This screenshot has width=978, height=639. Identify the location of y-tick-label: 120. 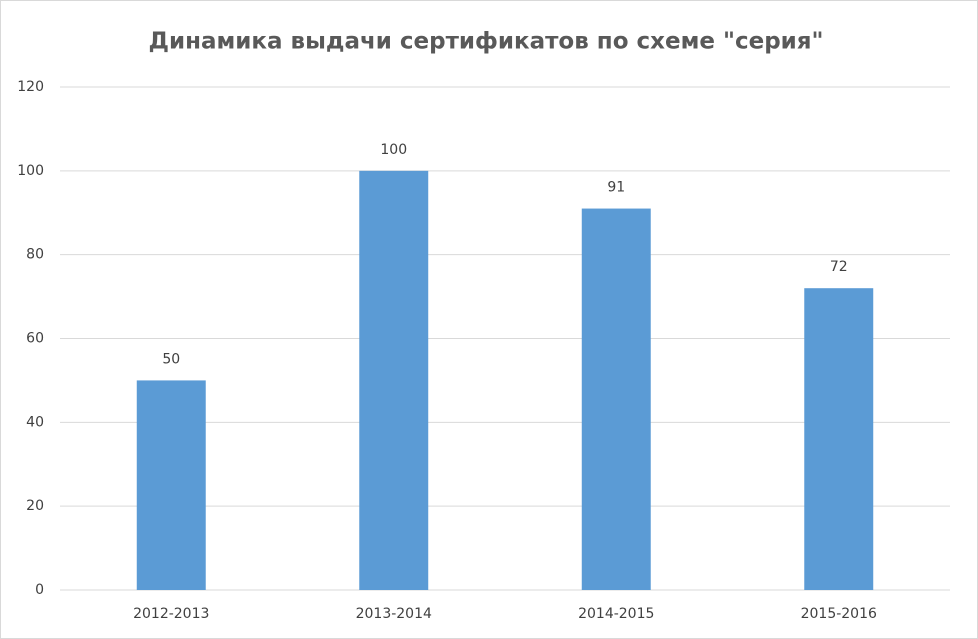
(30, 87).